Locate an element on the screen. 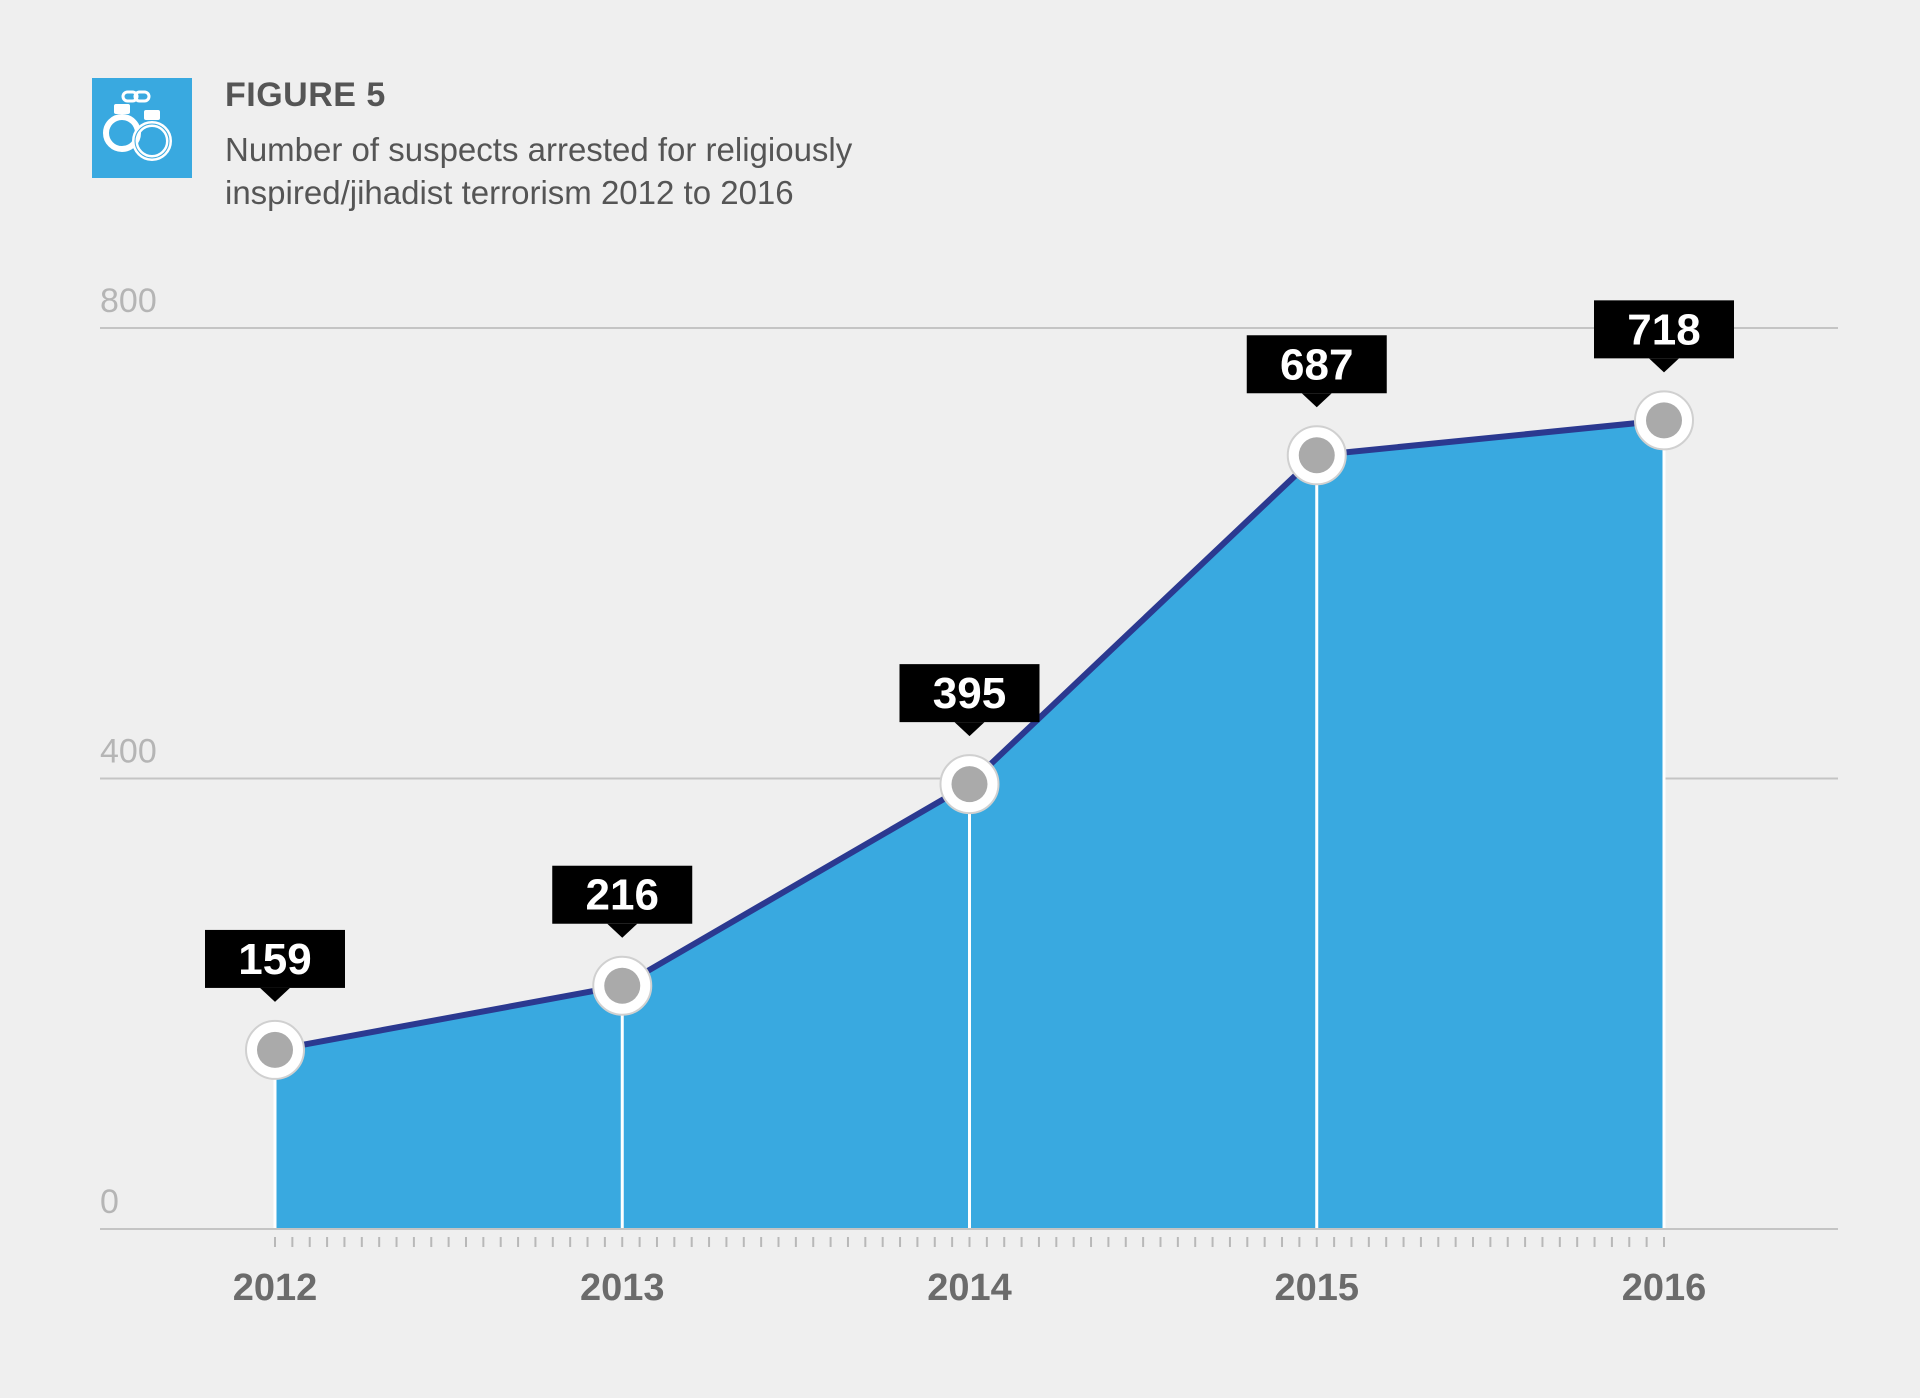 The height and width of the screenshot is (1398, 1920). data-label-2014: 395 is located at coordinates (969, 693).